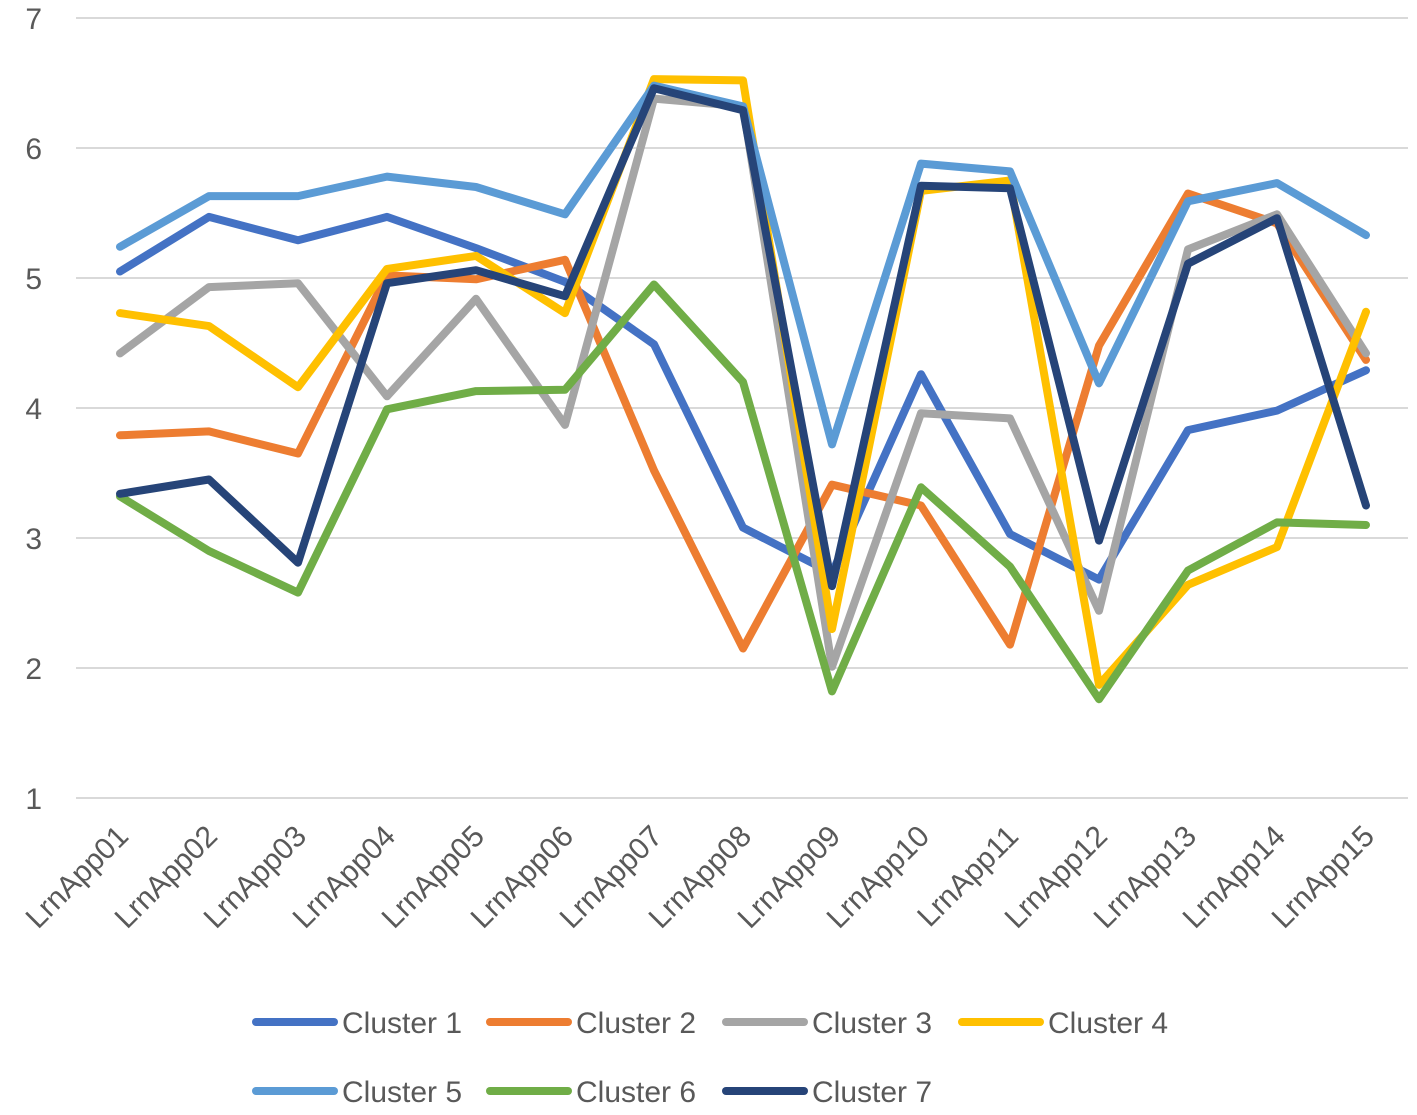  Describe the element at coordinates (33, 669) in the screenshot. I see `y-tick-label: 2` at that location.